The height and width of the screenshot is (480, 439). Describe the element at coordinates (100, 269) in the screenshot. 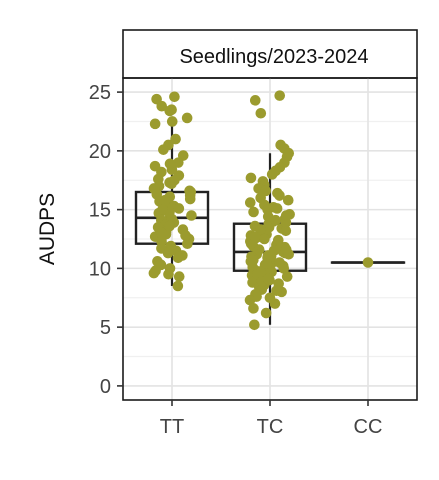

I see `y-tick-label: 10` at that location.